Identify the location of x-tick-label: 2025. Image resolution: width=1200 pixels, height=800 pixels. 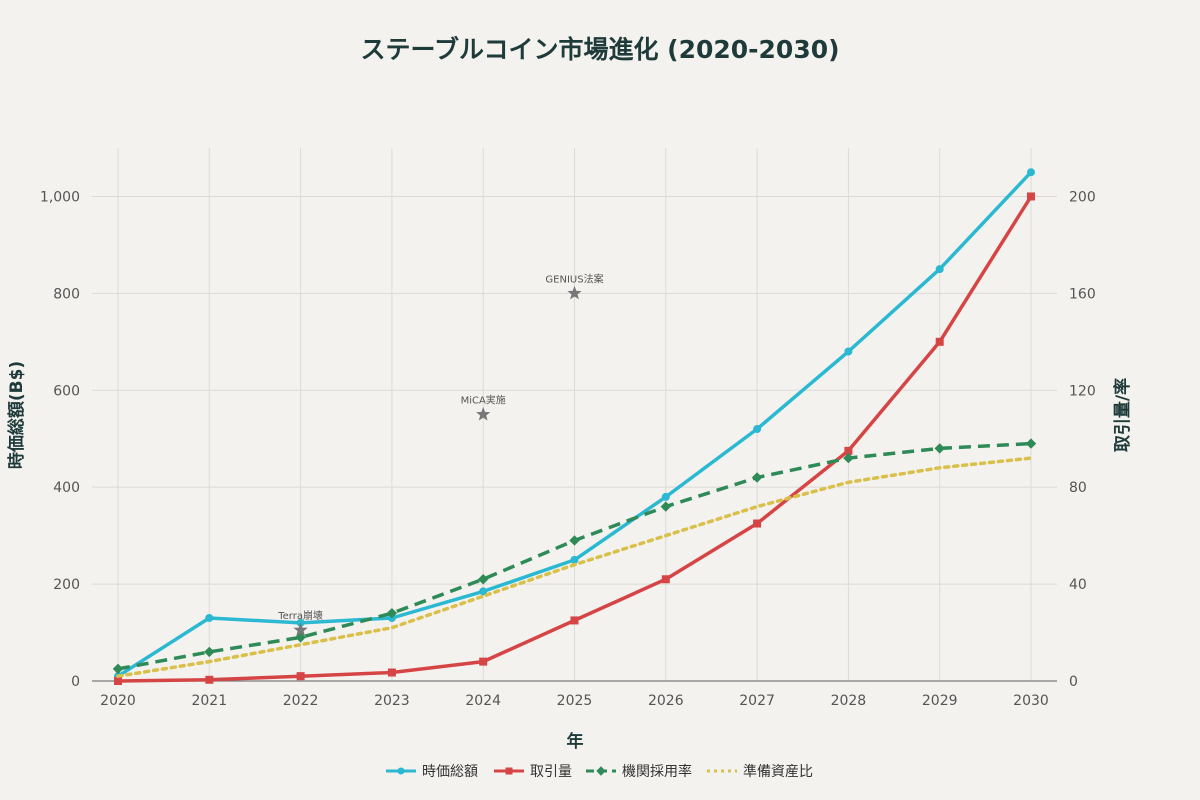
(575, 701).